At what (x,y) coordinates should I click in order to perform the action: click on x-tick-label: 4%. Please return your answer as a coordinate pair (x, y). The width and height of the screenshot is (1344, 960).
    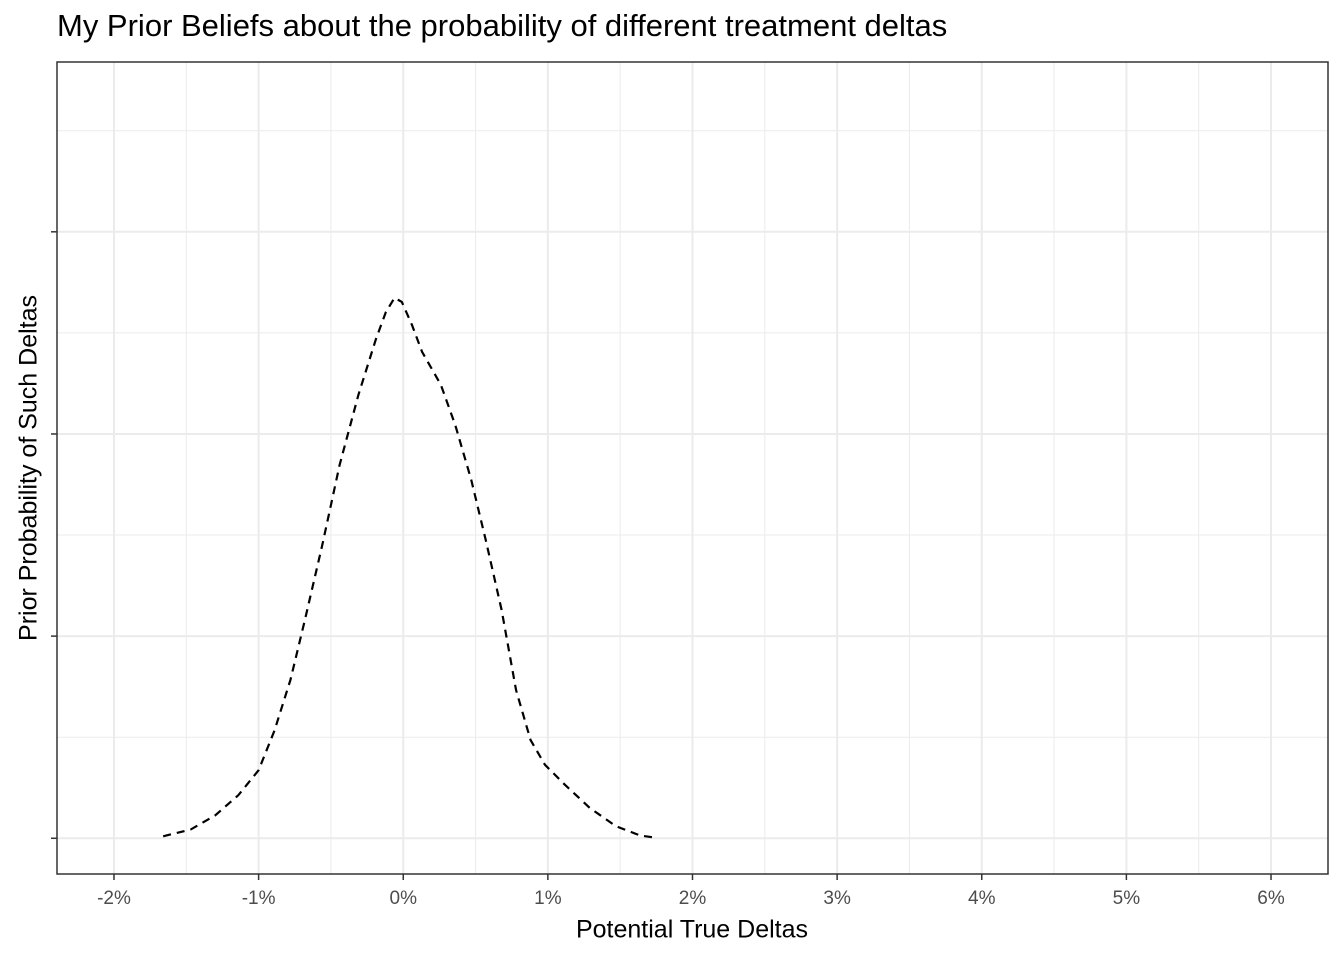
    Looking at the image, I should click on (982, 898).